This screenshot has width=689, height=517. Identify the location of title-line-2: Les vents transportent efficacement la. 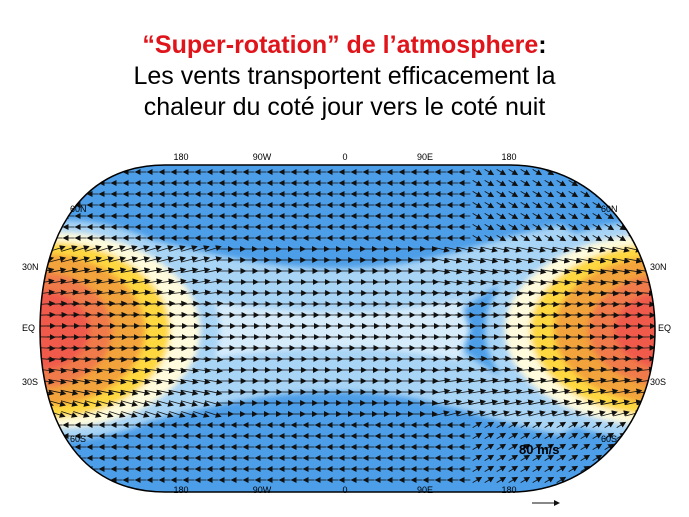
(344, 76).